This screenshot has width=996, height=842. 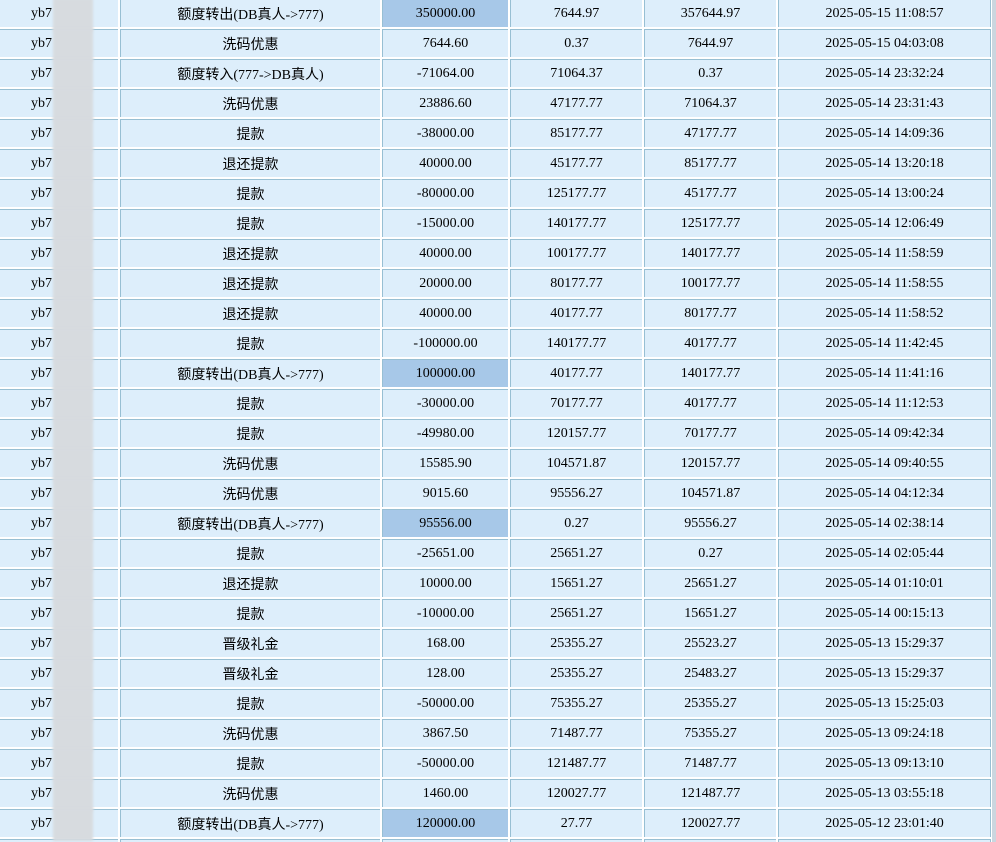 What do you see at coordinates (576, 643) in the screenshot?
I see `balance-before-cell: 25355.27` at bounding box center [576, 643].